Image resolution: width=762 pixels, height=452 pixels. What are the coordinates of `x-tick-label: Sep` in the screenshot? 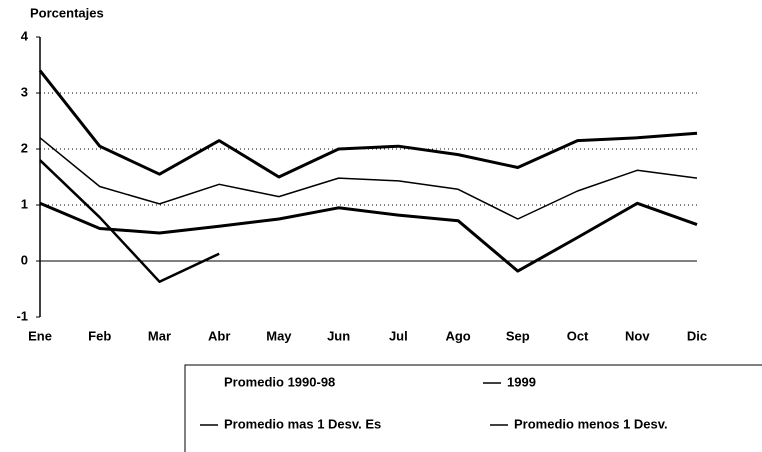 It's located at (518, 335).